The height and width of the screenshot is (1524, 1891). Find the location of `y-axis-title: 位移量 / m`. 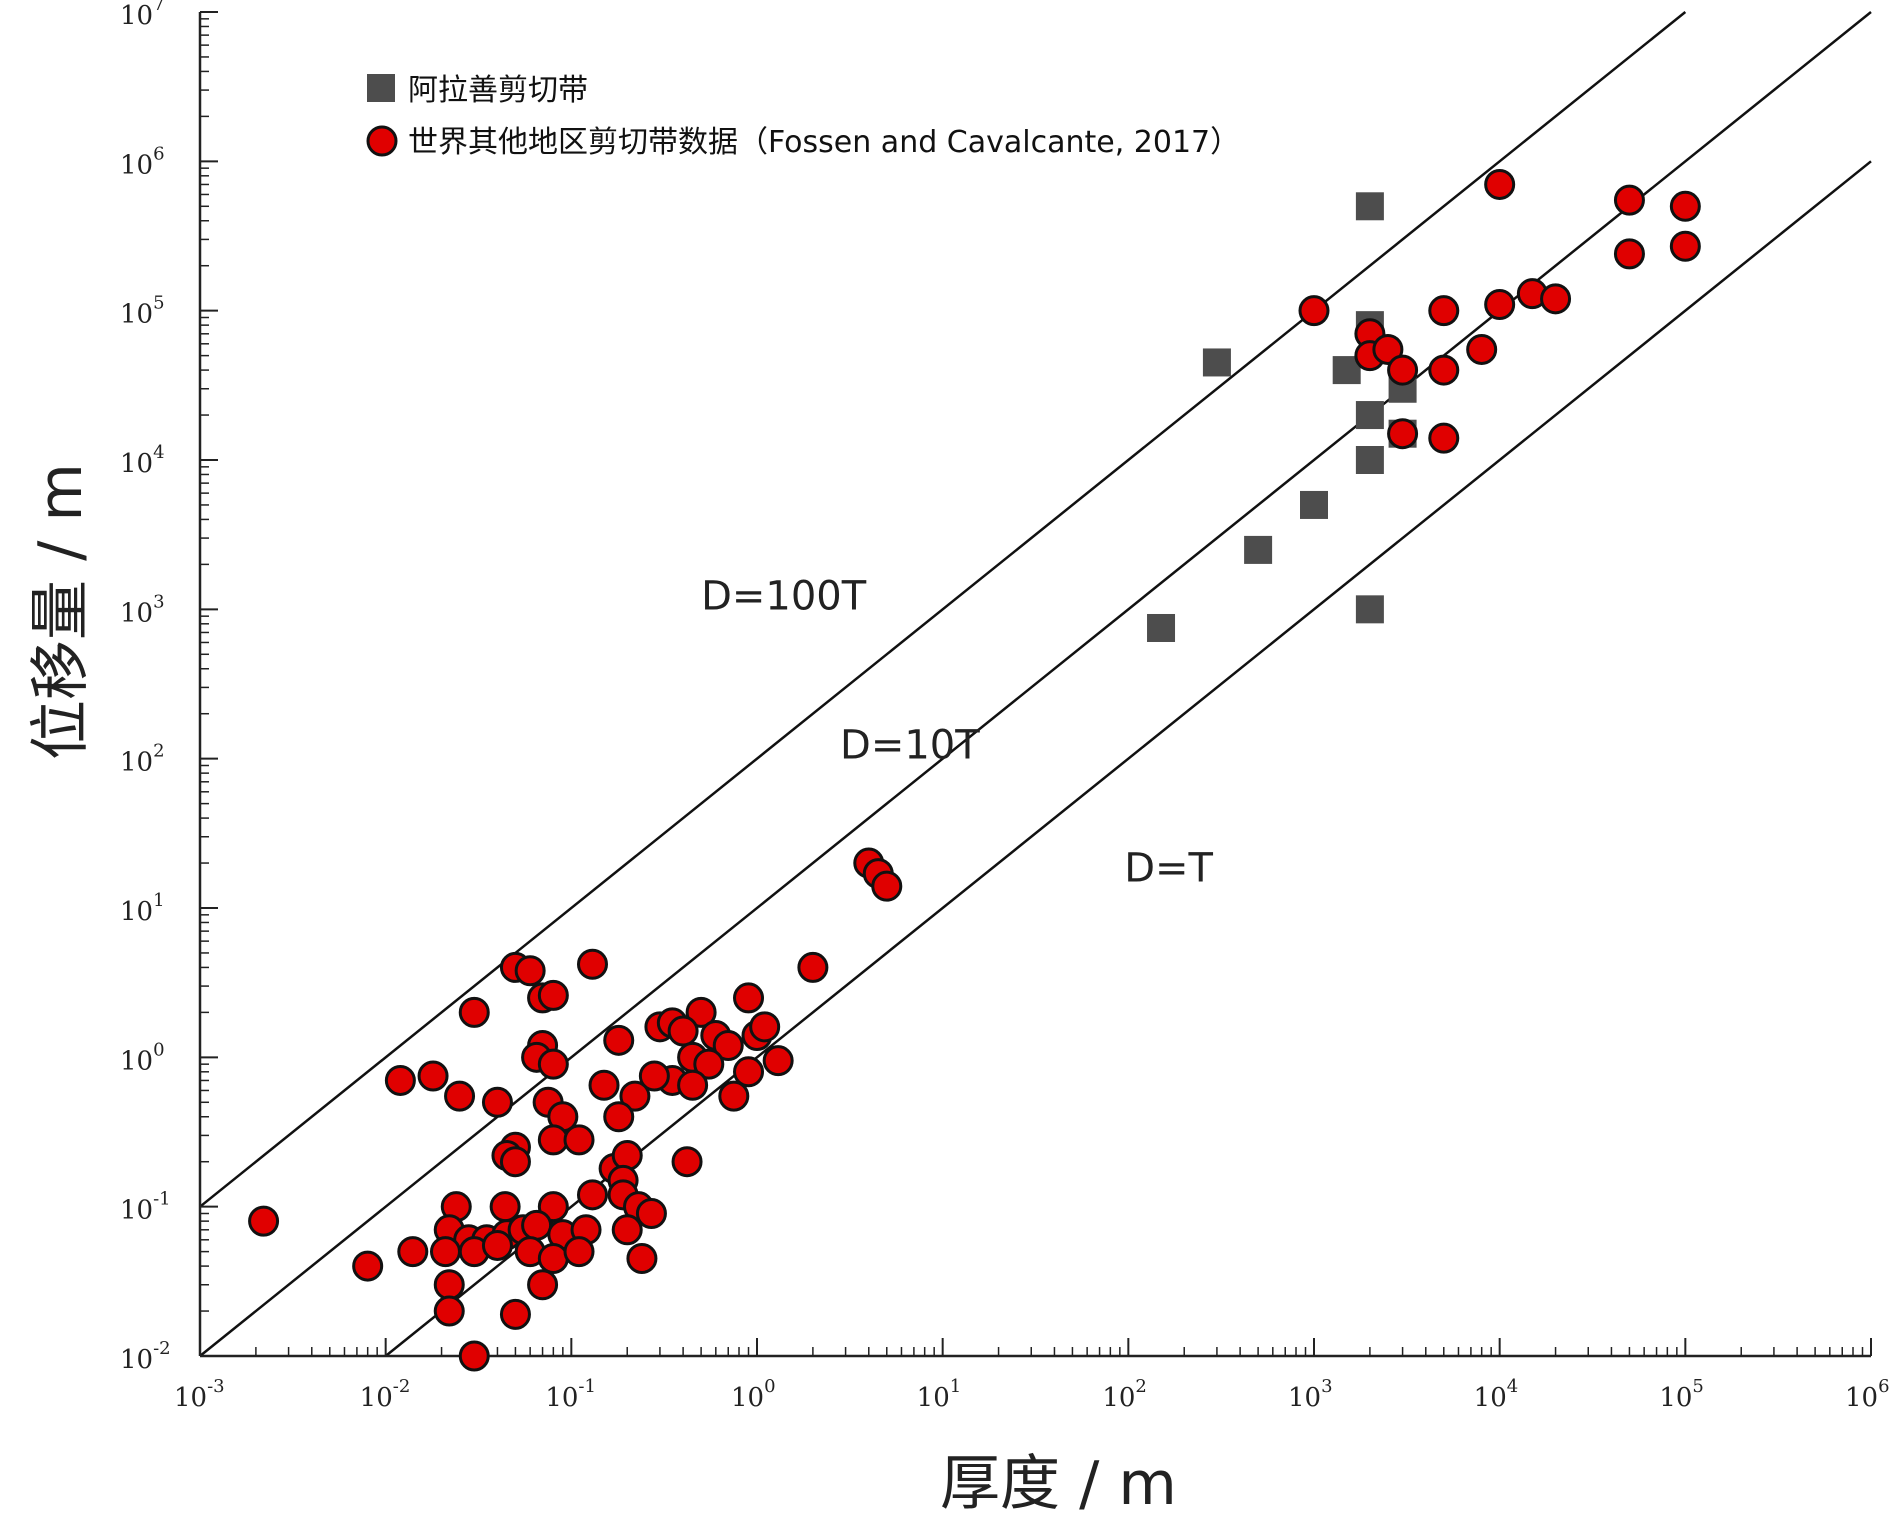

y-axis-title: 位移量 / m is located at coordinates (61, 611).